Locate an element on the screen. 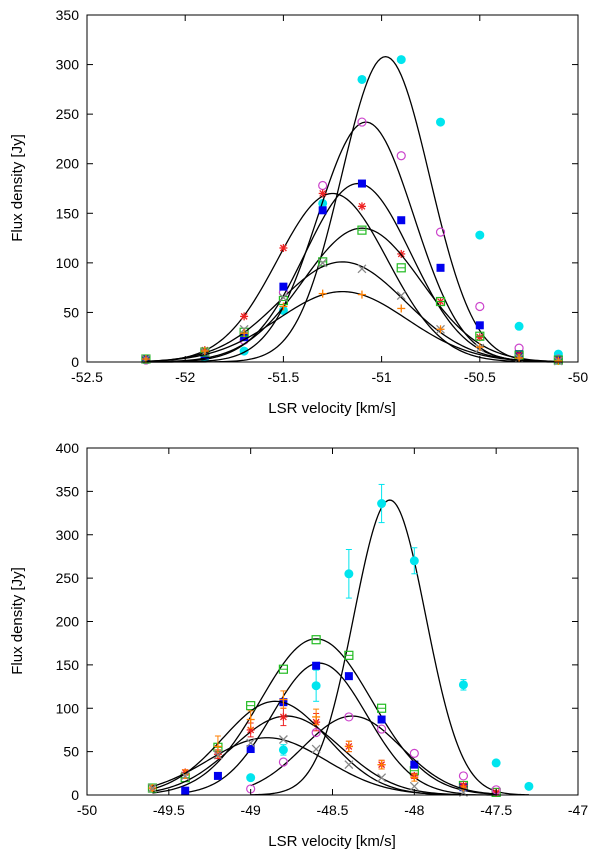 The width and height of the screenshot is (593, 856). top-x-tick-label: -51.5 is located at coordinates (283, 377).